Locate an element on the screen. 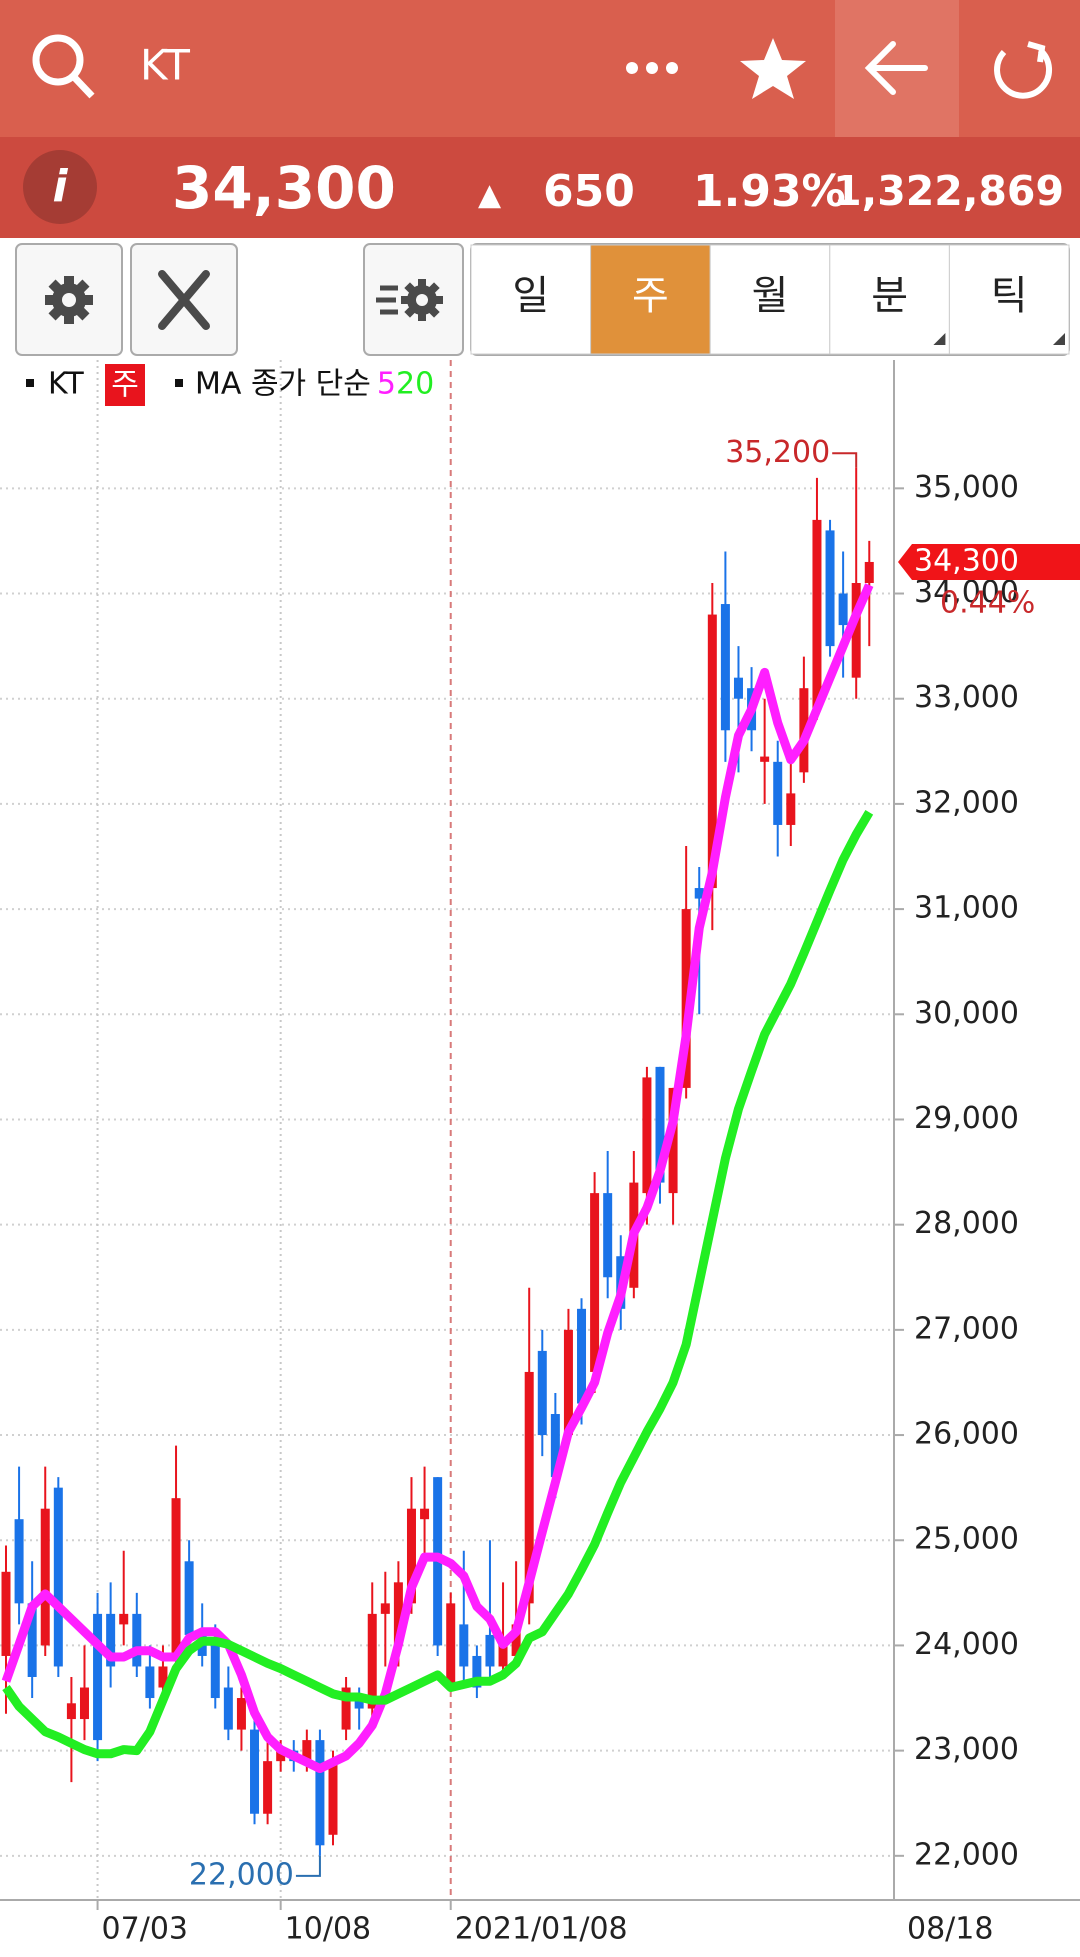  settings-button is located at coordinates (69, 299).